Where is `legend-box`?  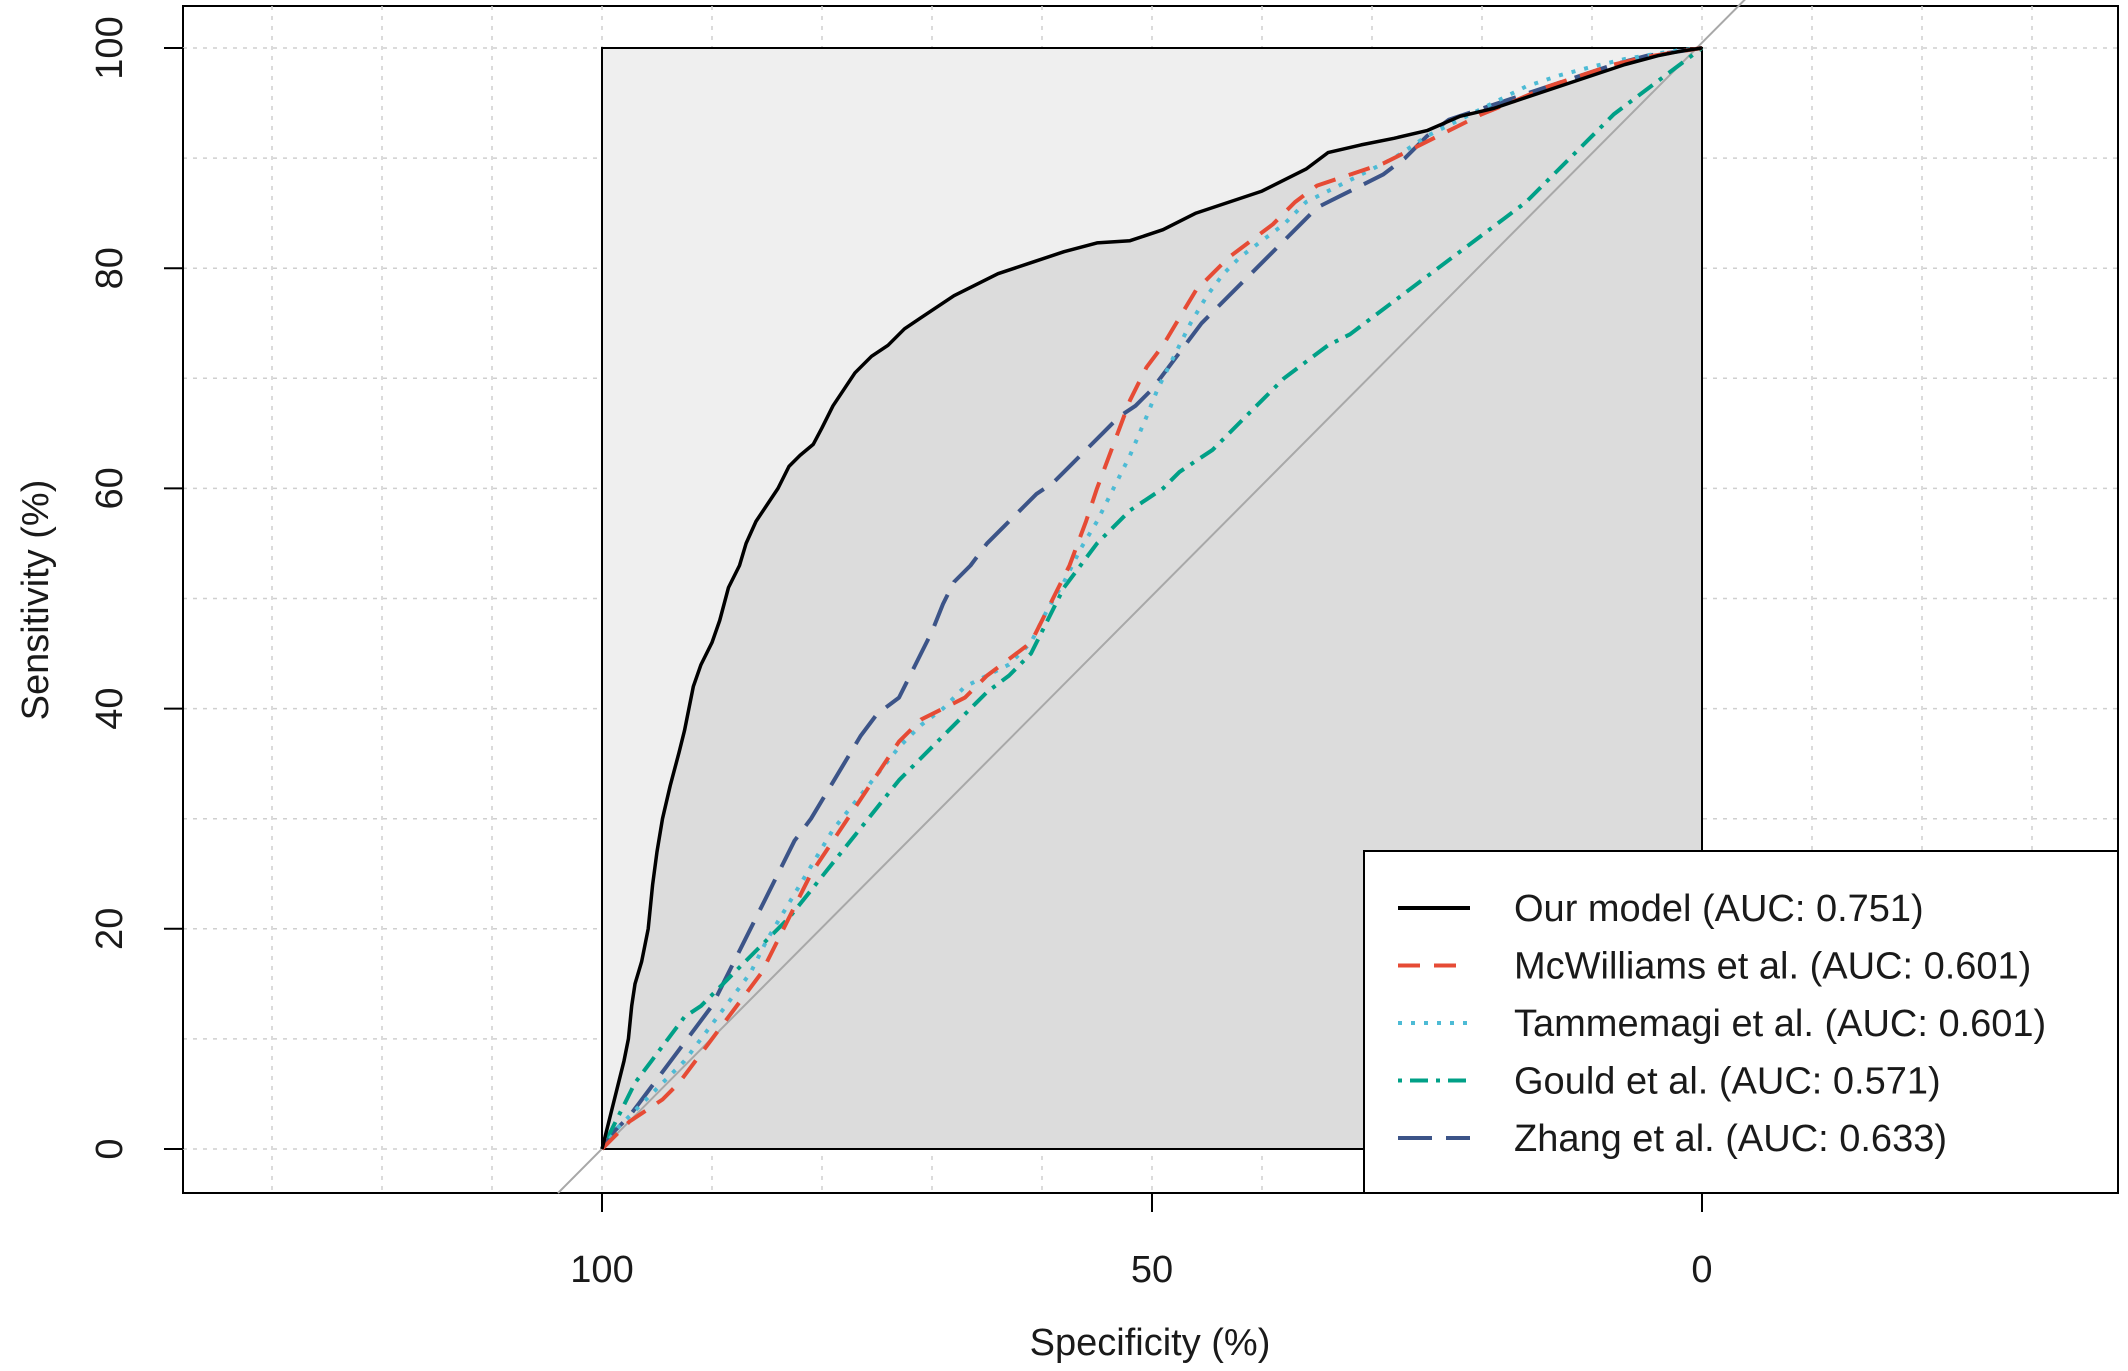 legend-box is located at coordinates (1741, 1022).